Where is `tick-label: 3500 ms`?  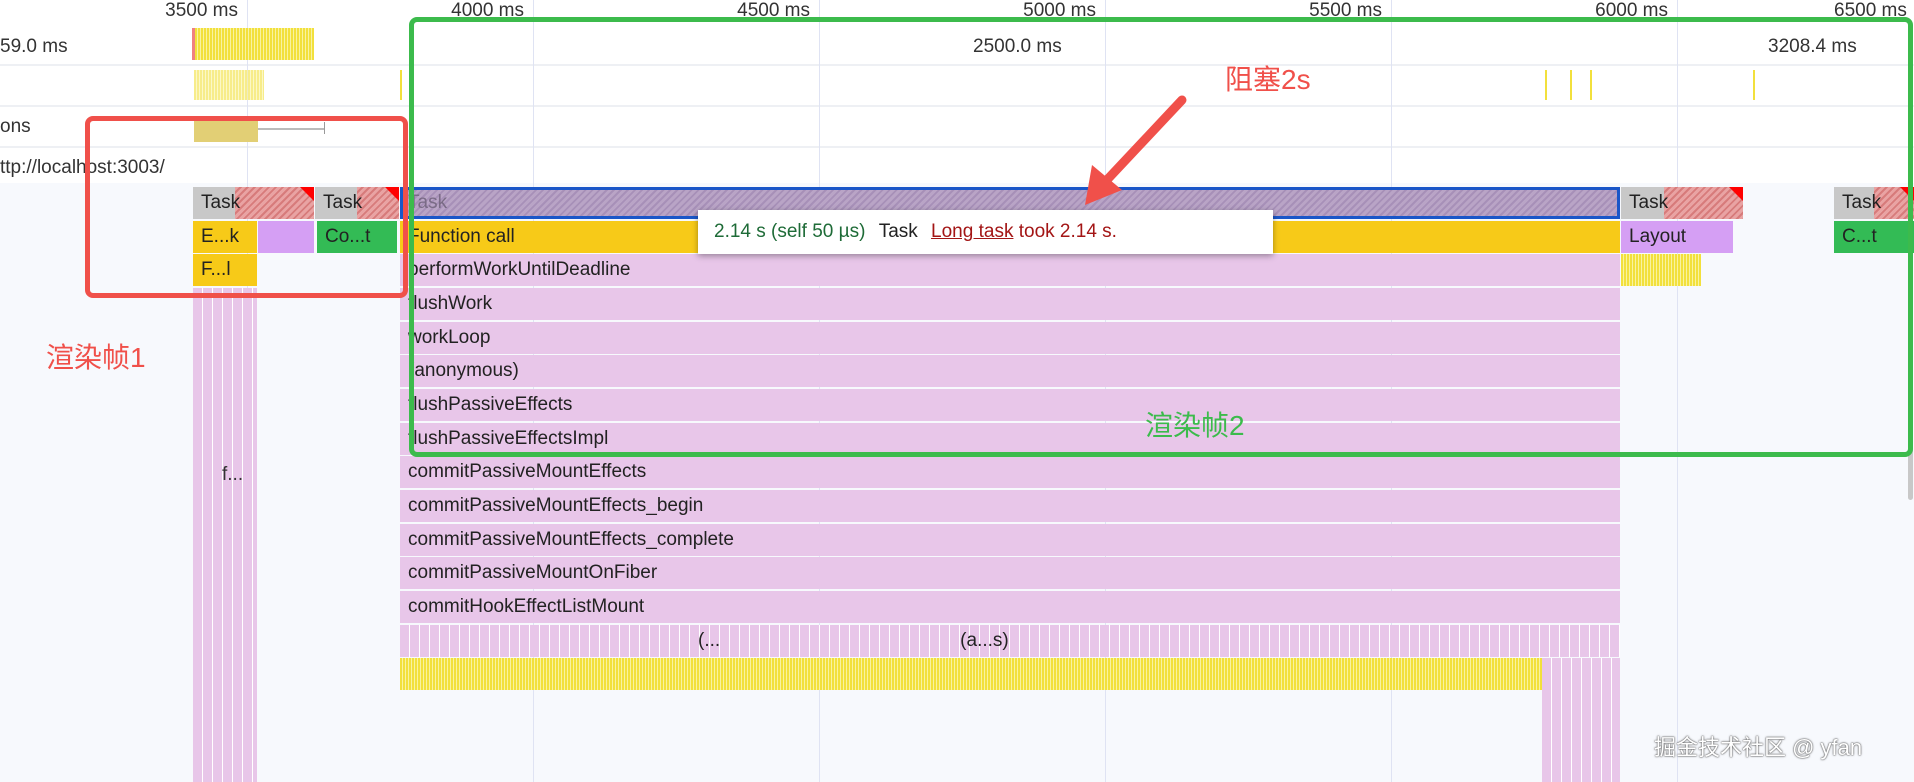 tick-label: 3500 ms is located at coordinates (201, 10).